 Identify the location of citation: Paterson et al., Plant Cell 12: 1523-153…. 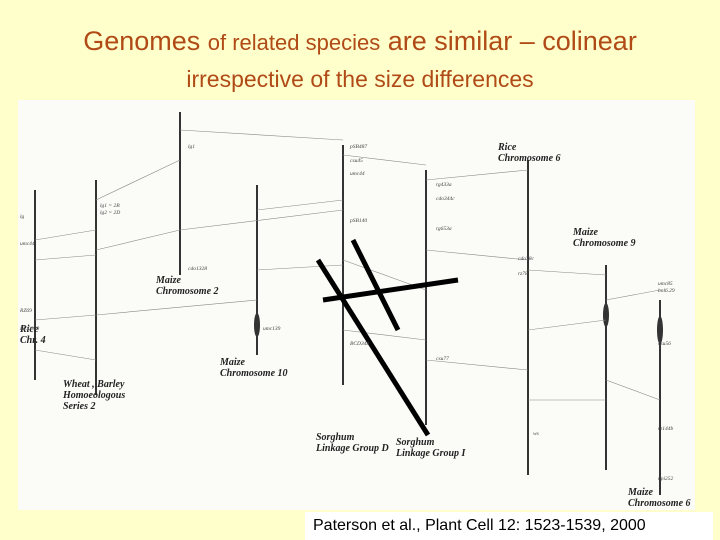
(509, 526).